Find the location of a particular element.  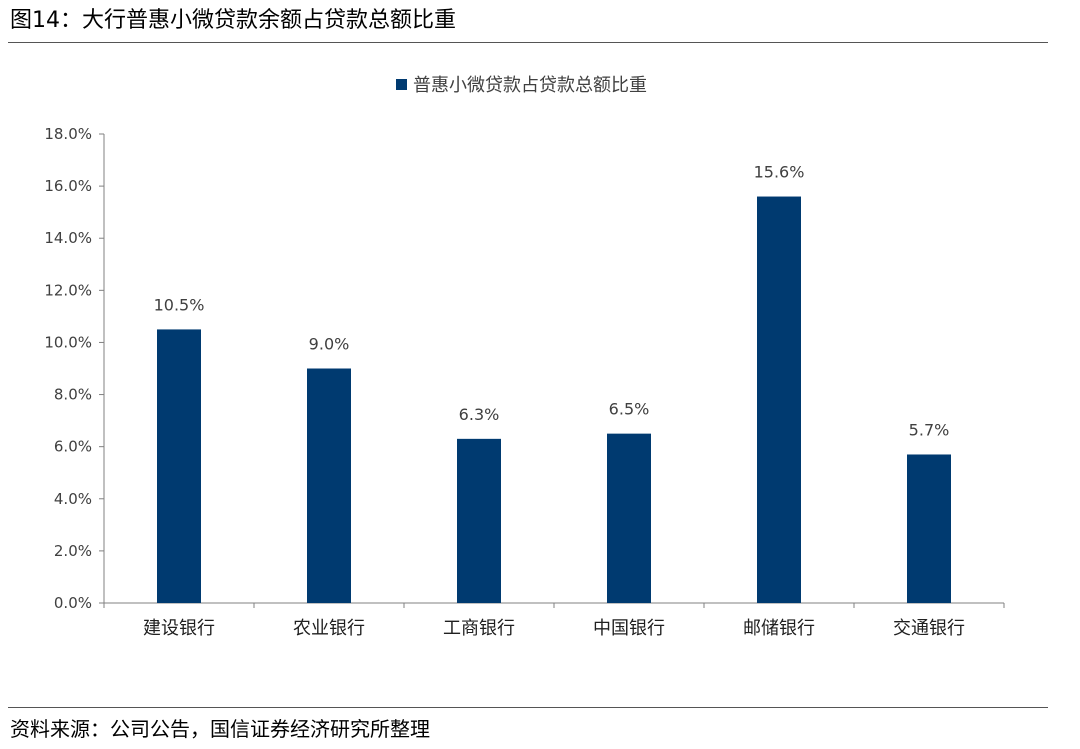

y-tick-label: 16.0% is located at coordinates (68, 186).